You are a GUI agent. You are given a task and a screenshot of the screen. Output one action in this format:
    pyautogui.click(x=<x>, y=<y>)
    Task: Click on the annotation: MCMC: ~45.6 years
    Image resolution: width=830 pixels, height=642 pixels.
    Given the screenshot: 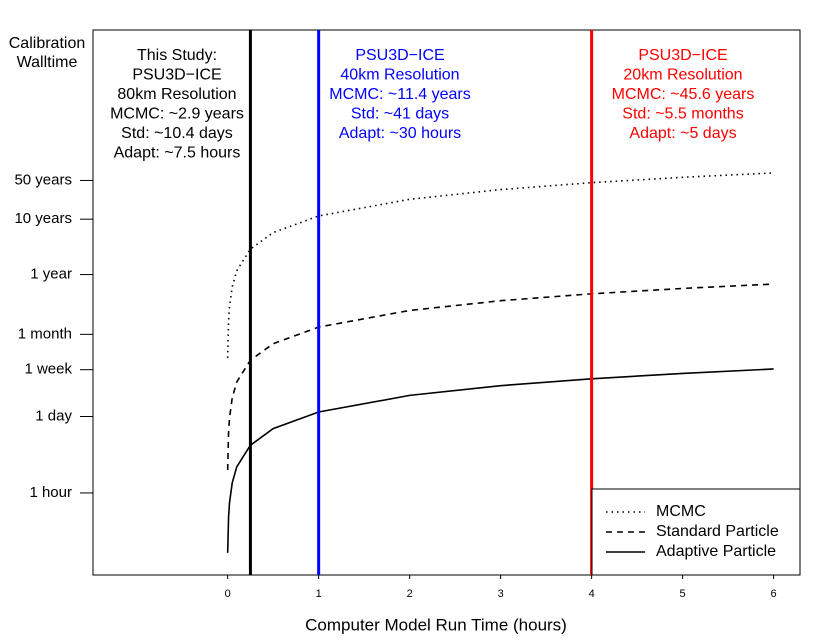 What is the action you would take?
    pyautogui.click(x=683, y=94)
    